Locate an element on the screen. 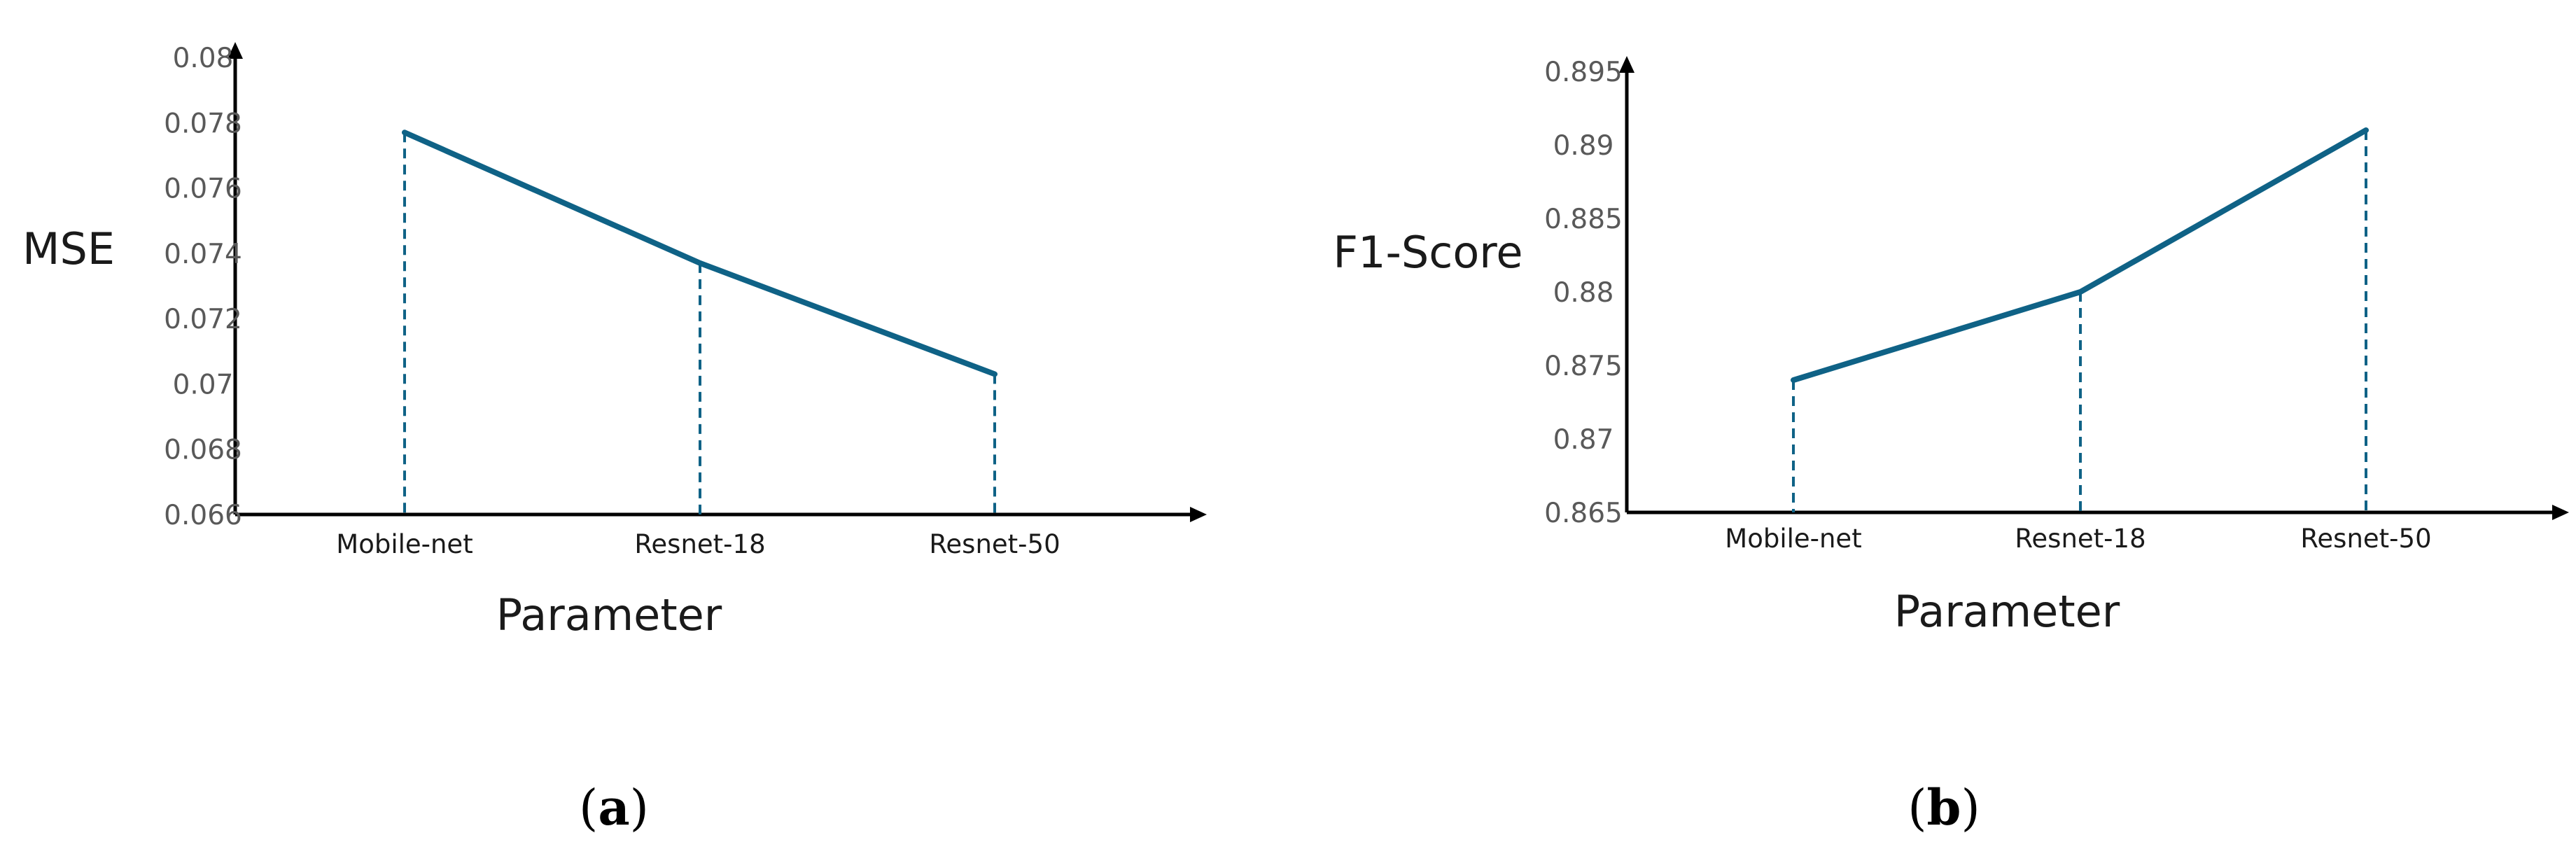 The width and height of the screenshot is (2576, 861). panel-label-a: (a) is located at coordinates (614, 807).